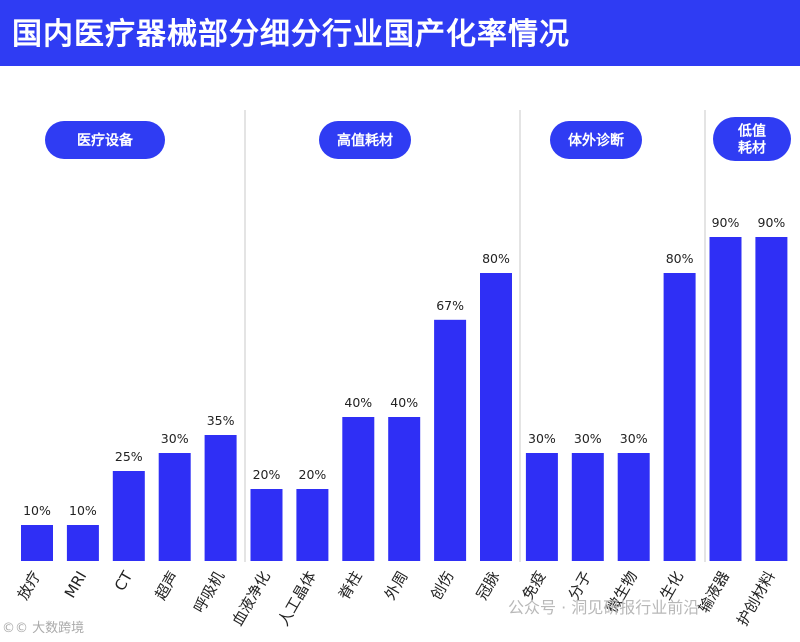 This screenshot has height=642, width=800. I want to click on x-tick-label: MRI, so click(75, 584).